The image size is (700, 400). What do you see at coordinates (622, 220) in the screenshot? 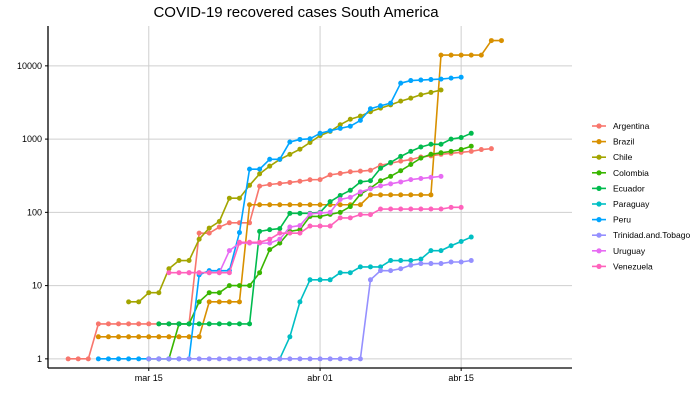
I see `legend-label: Peru` at bounding box center [622, 220].